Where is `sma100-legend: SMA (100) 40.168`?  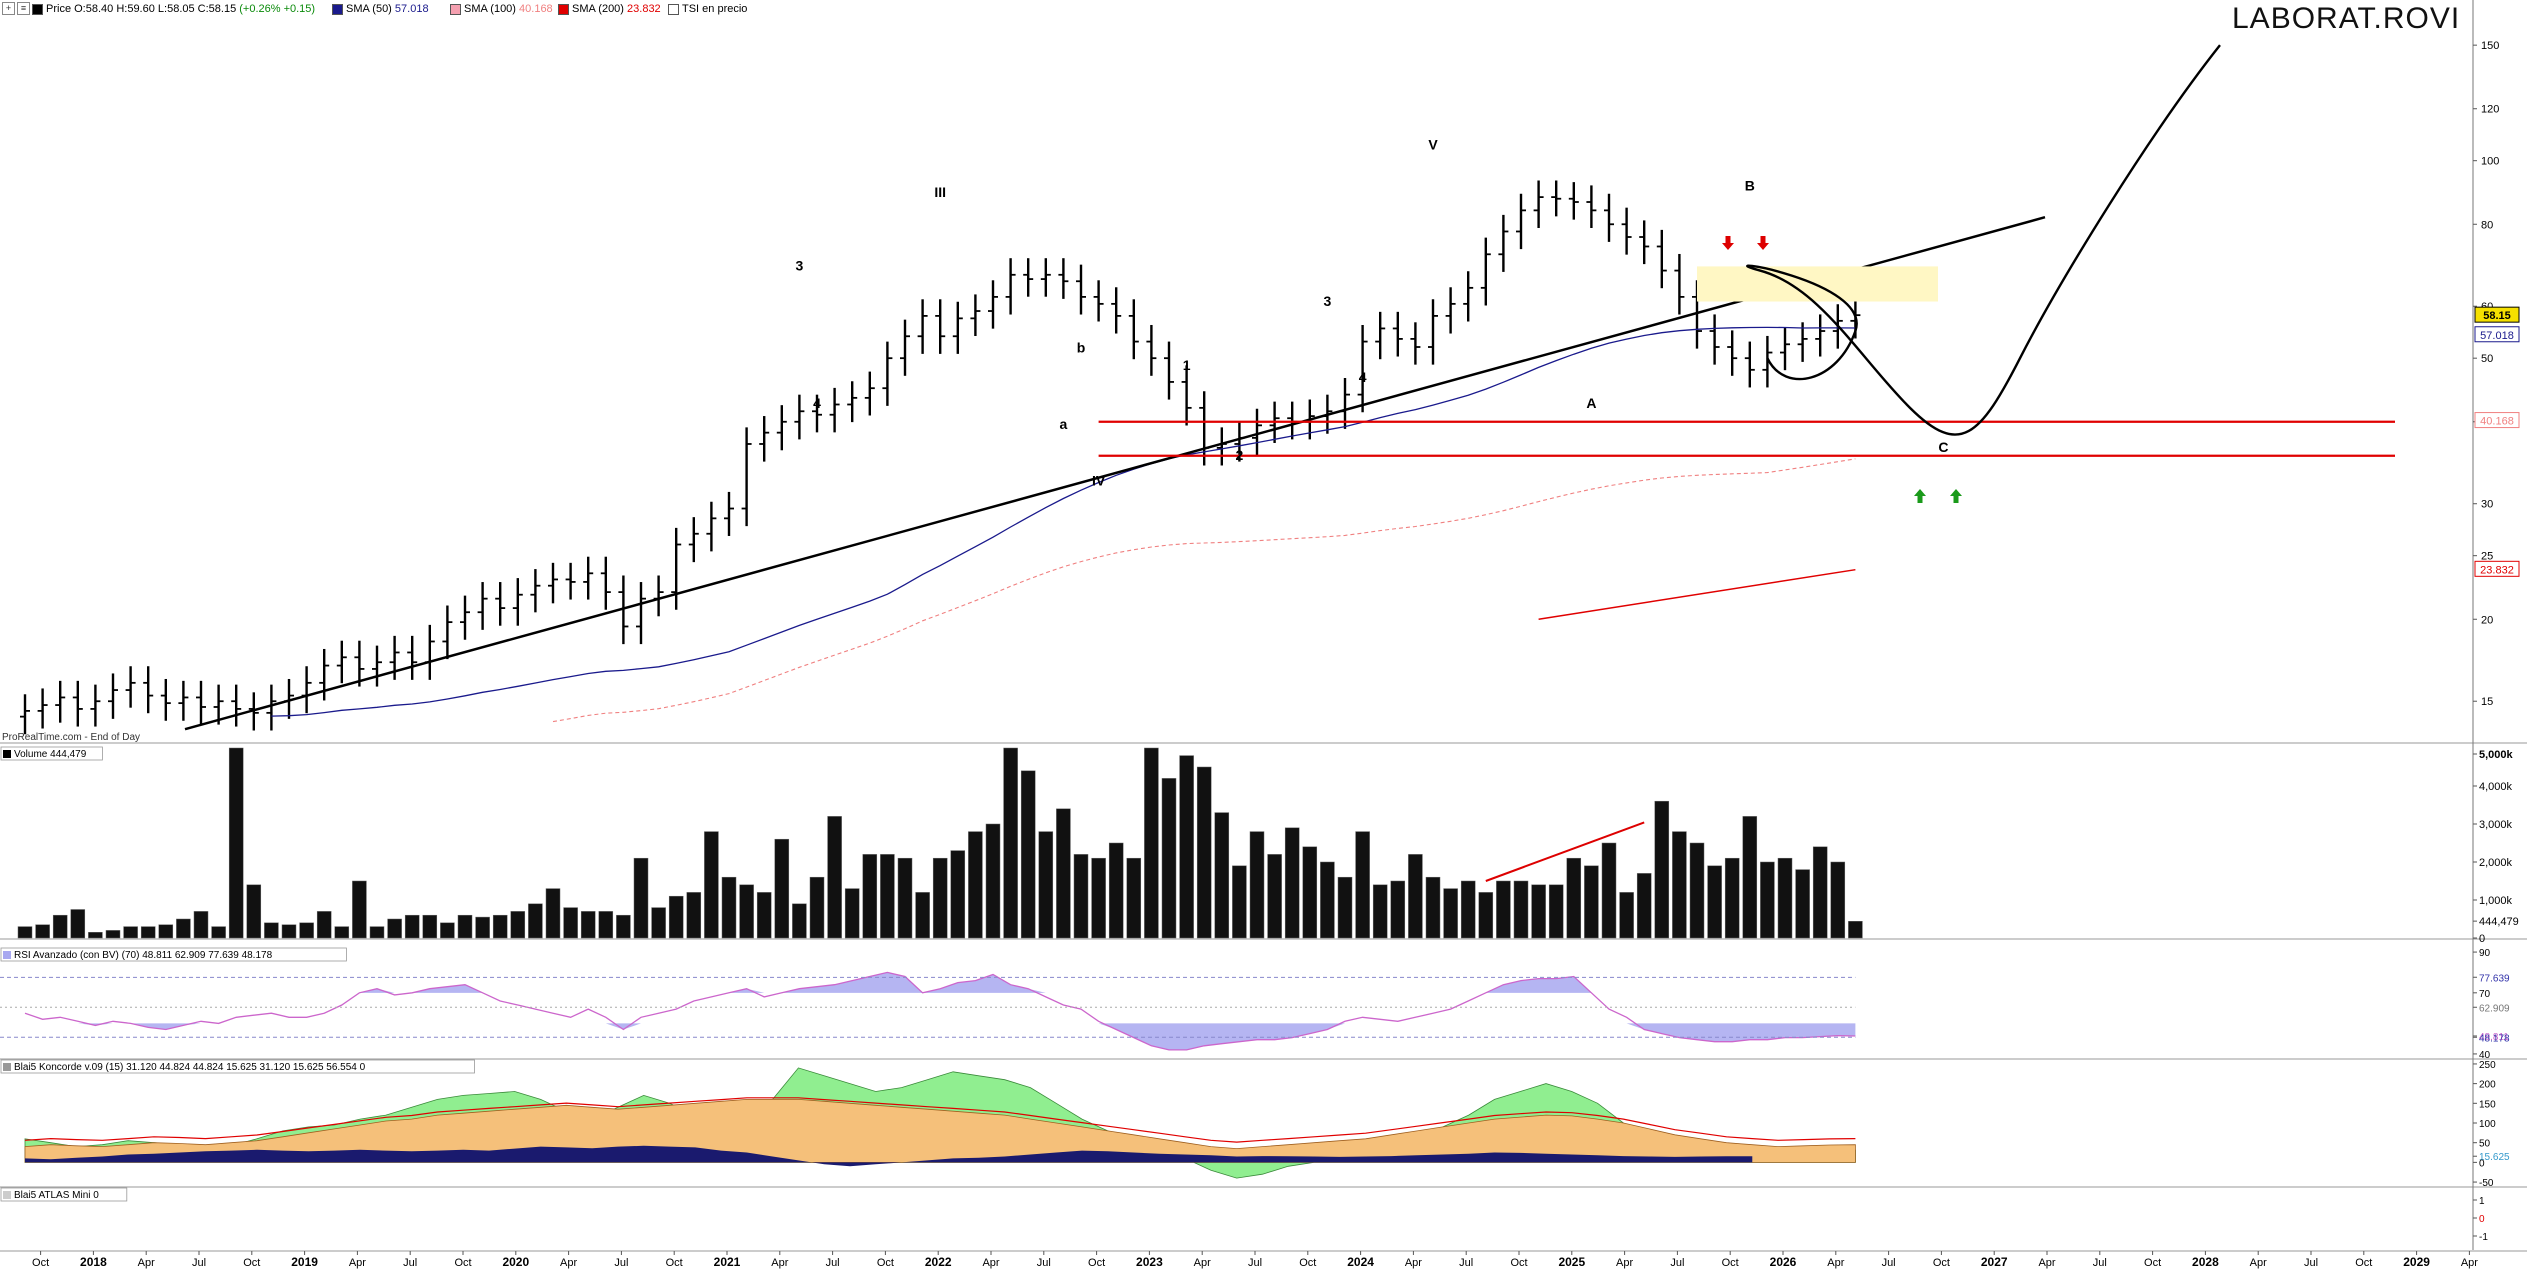 sma100-legend: SMA (100) 40.168 is located at coordinates (501, 9).